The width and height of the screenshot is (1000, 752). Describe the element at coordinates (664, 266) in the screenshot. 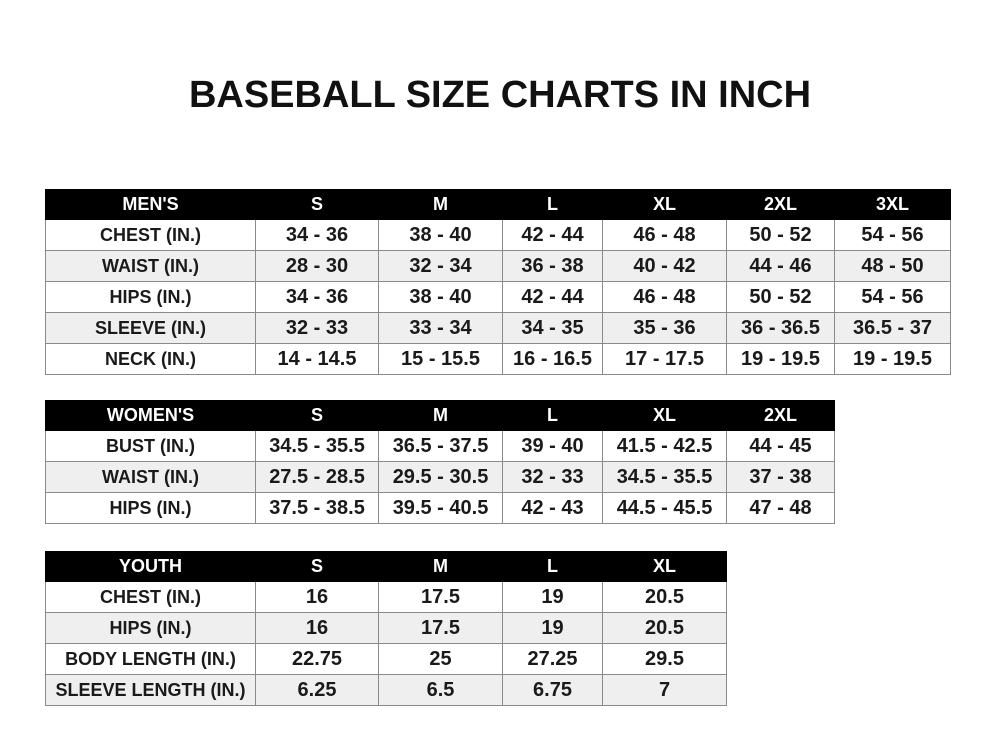

I see `size-value: 40 - 42` at that location.